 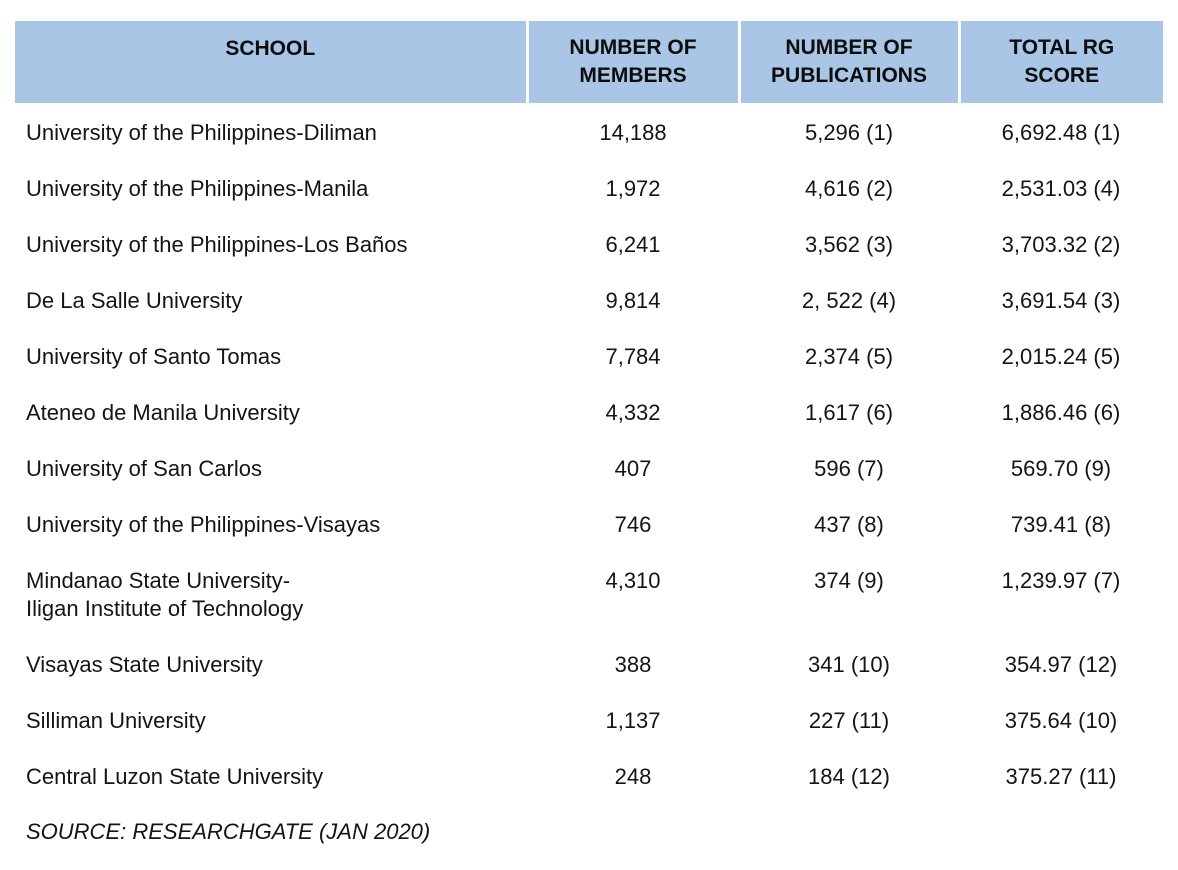 What do you see at coordinates (154, 356) in the screenshot?
I see `school-name-line: University of Santo Tomas` at bounding box center [154, 356].